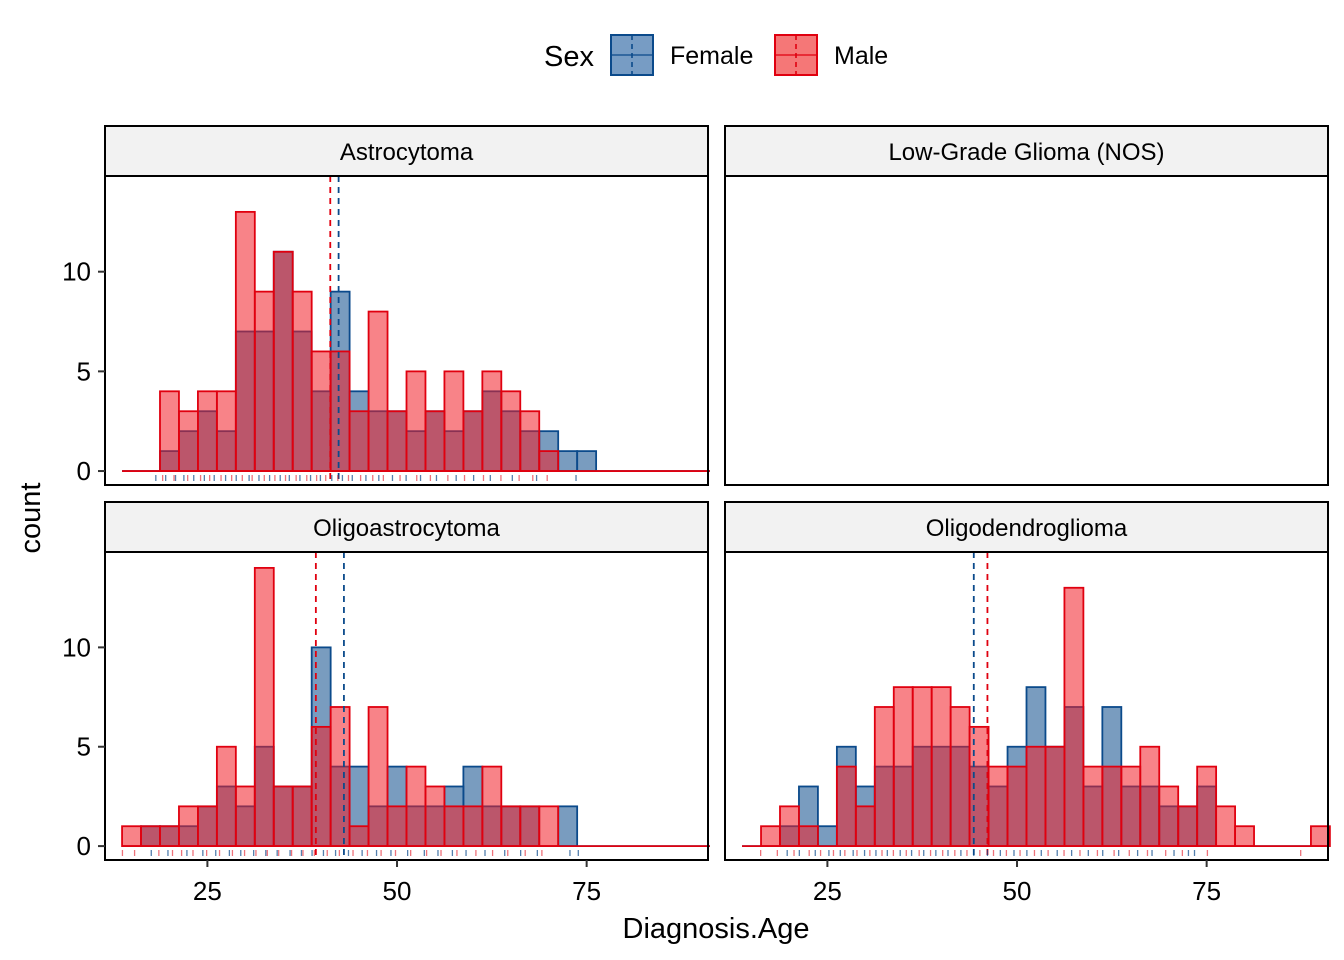 This screenshot has width=1344, height=960. I want to click on x-axis-title: Diagnosis.Age, so click(716, 929).